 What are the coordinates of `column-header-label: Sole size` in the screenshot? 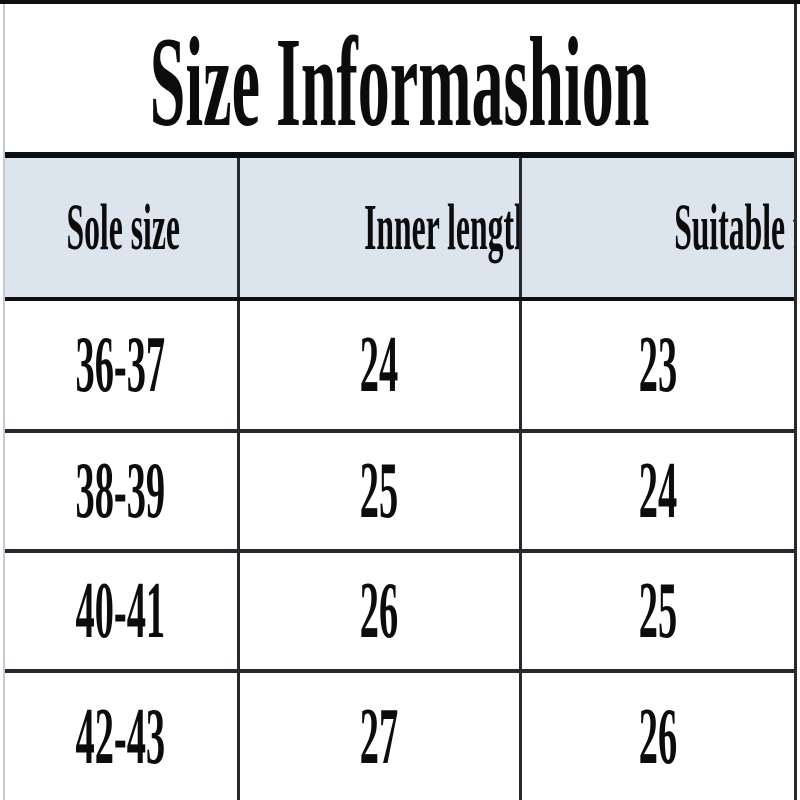 It's located at (123, 227).